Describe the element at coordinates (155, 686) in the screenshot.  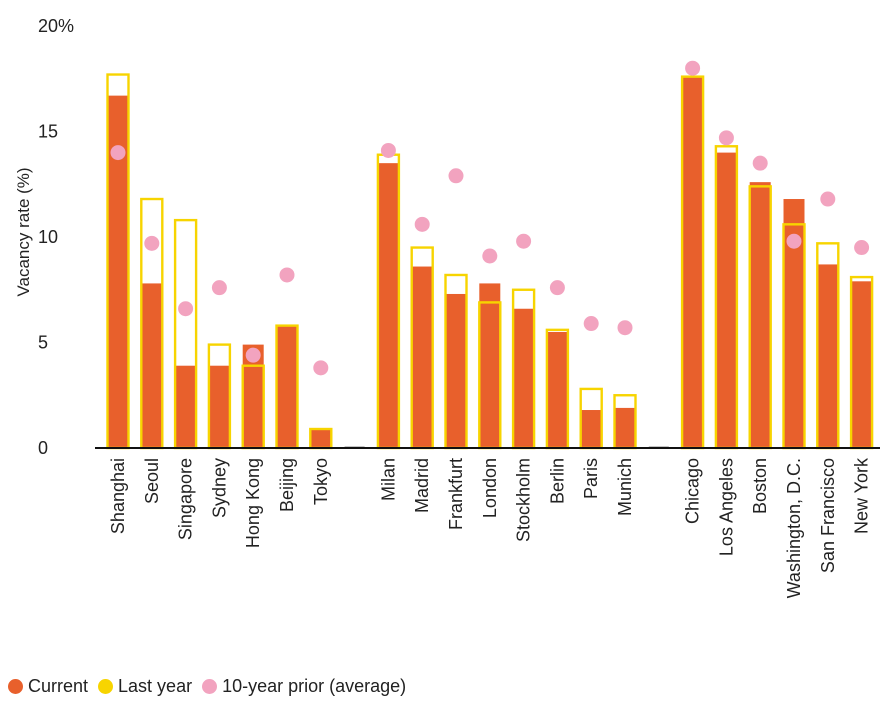
I see `legend-label-last-year: Last year` at that location.